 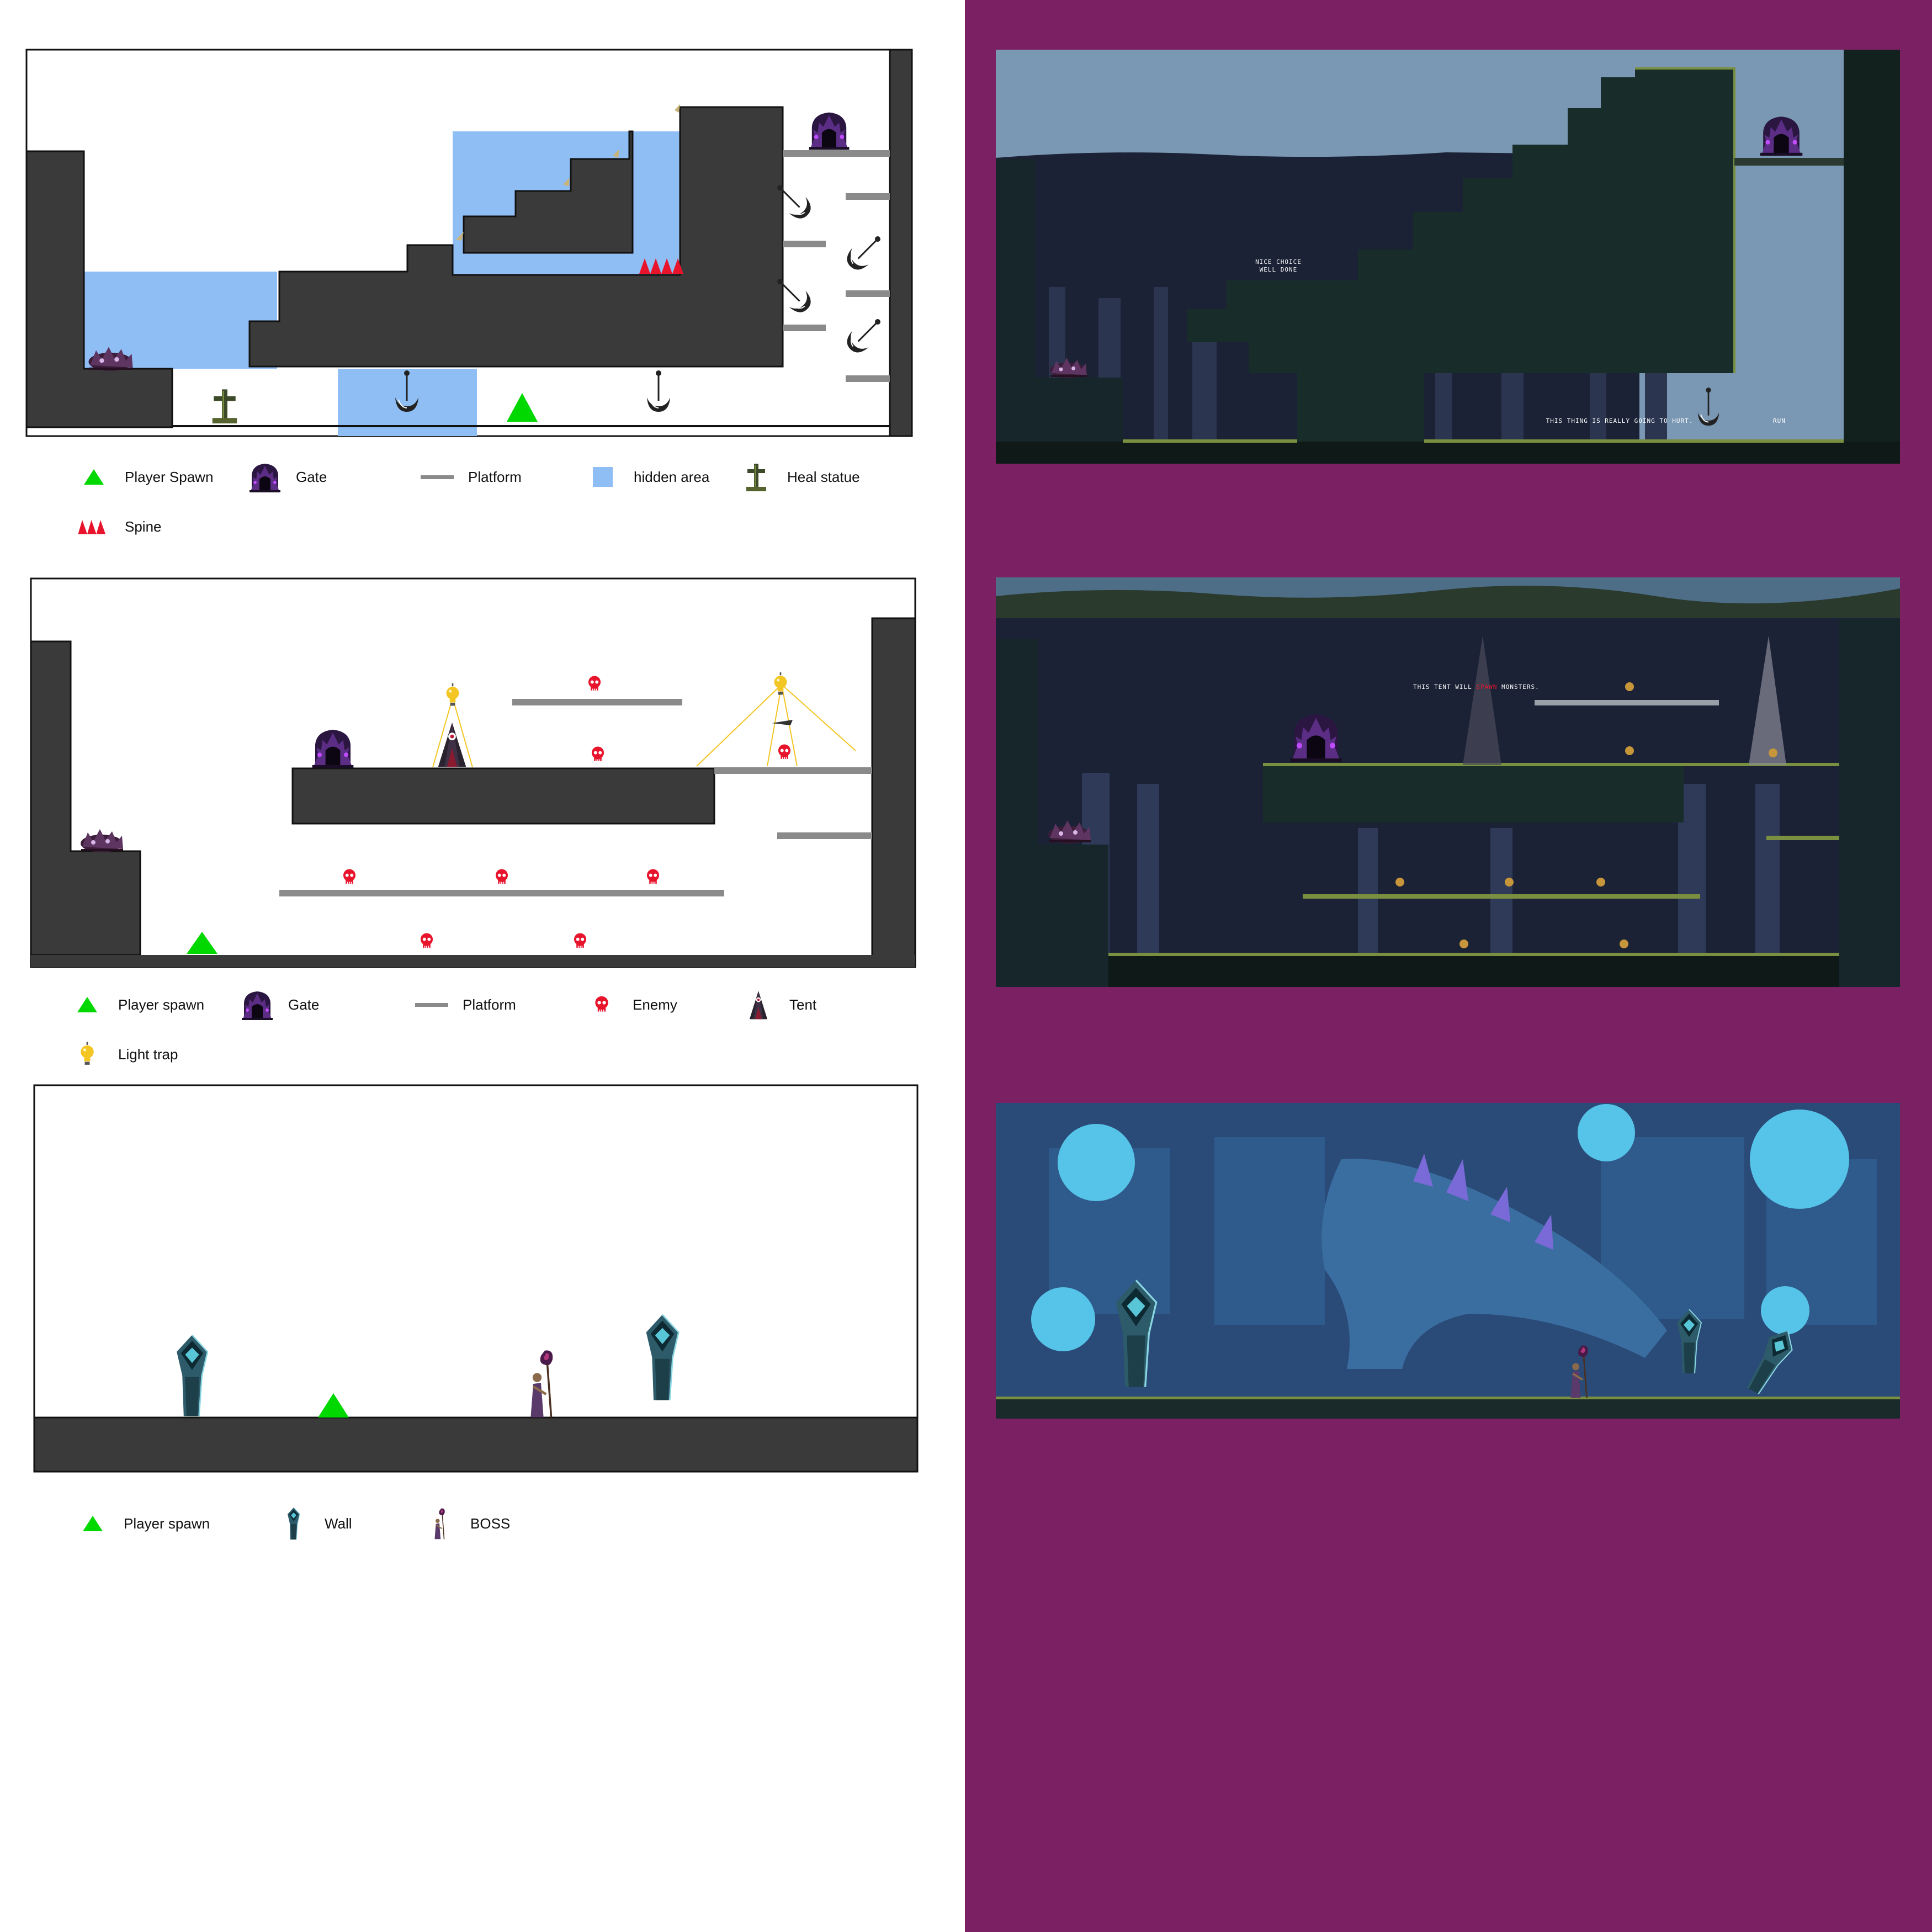 I want to click on sky-opening, so click(x=1440, y=1227).